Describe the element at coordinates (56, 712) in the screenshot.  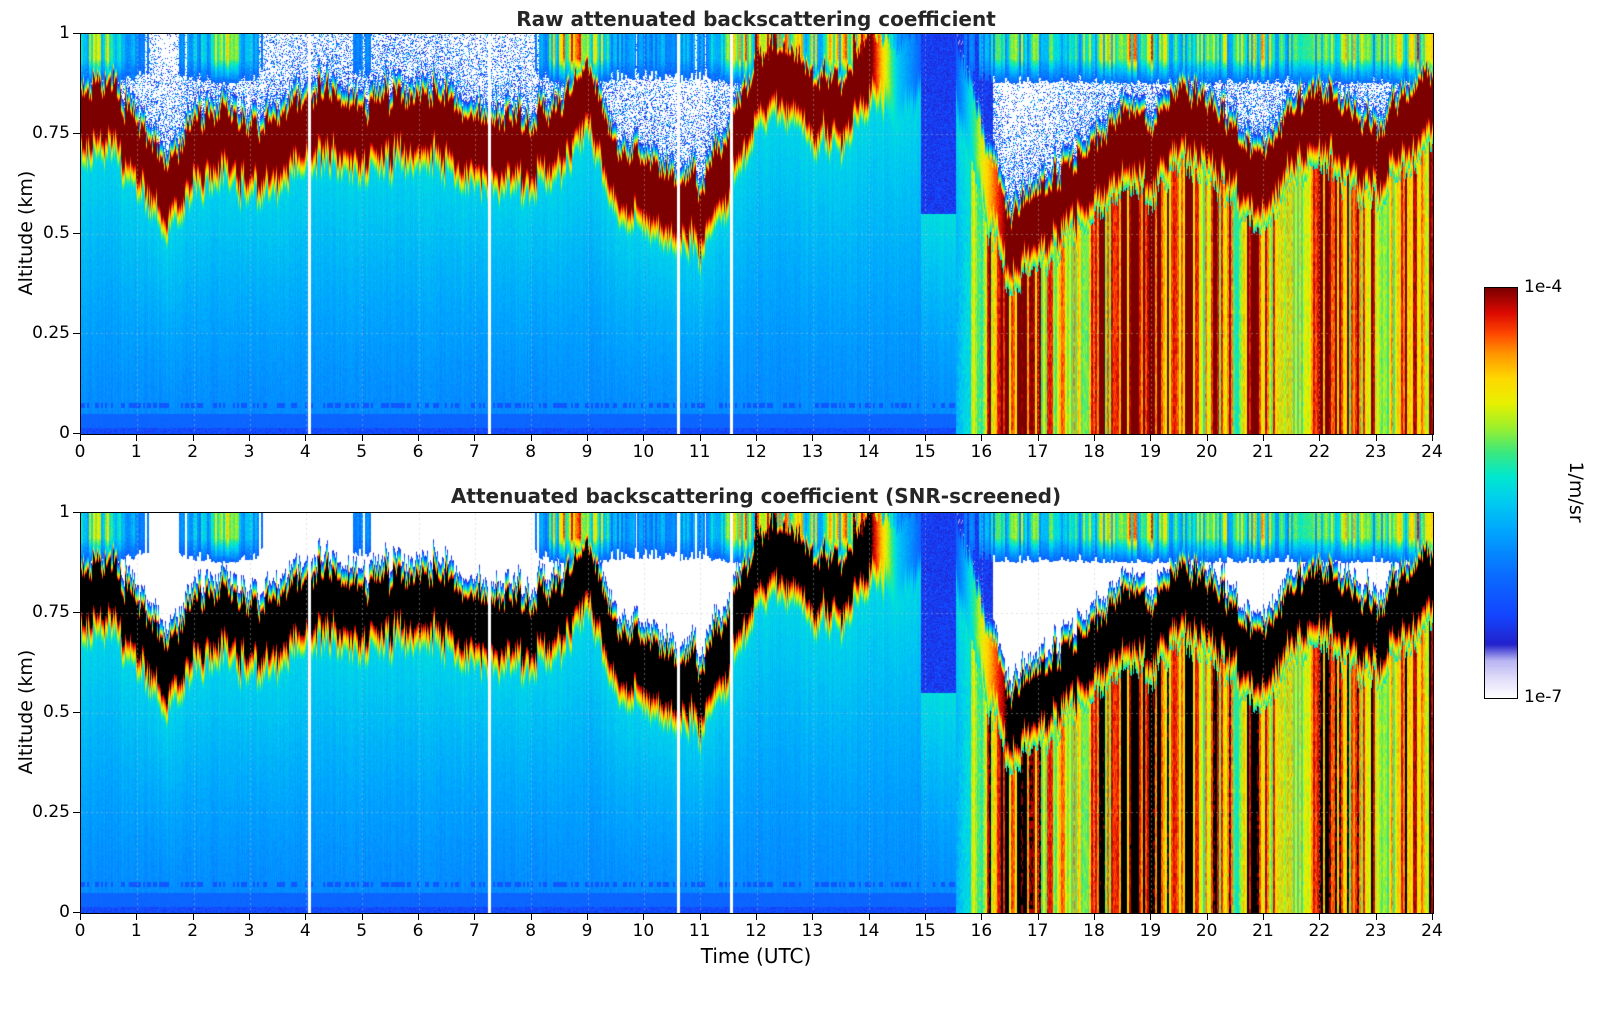
I see `y-tick-label: 0.5` at that location.